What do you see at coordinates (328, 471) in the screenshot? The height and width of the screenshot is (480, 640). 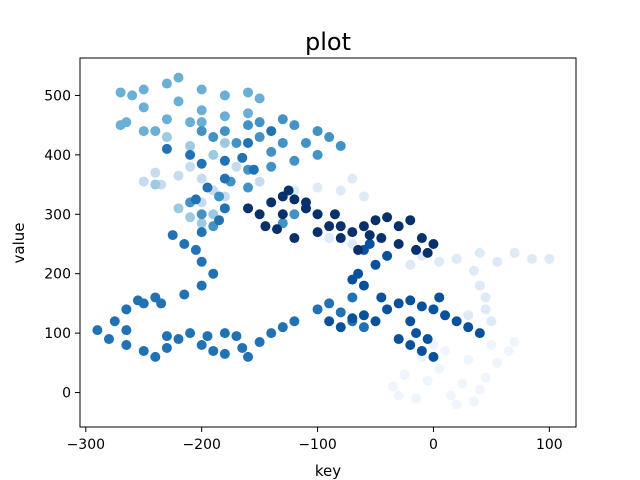 I see `x-axis-label: key` at bounding box center [328, 471].